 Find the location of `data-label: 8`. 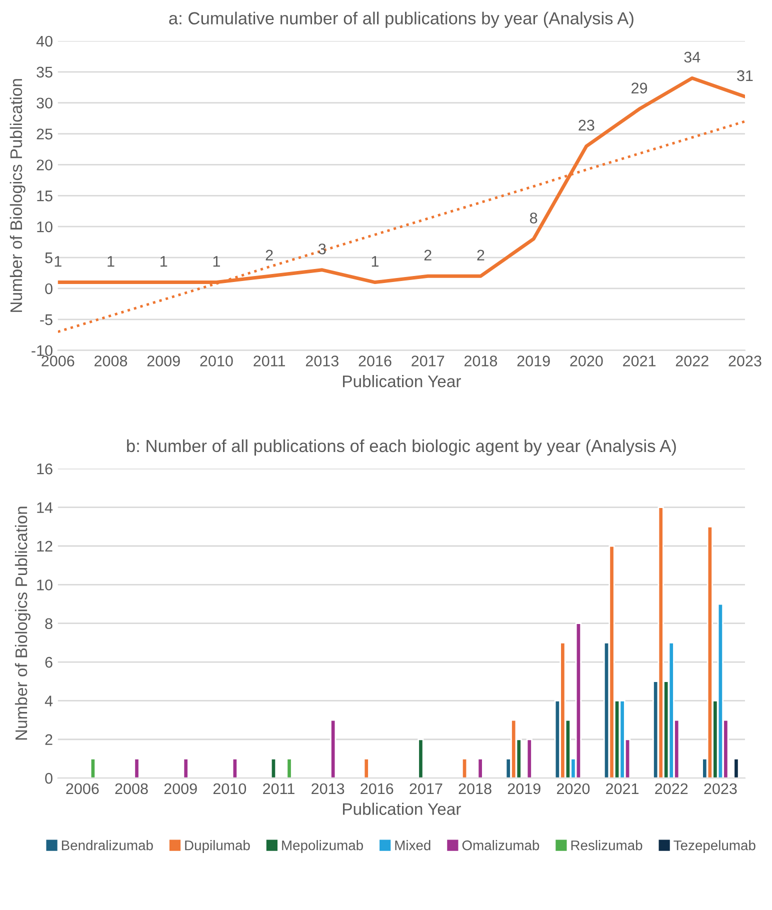

data-label: 8 is located at coordinates (534, 218).